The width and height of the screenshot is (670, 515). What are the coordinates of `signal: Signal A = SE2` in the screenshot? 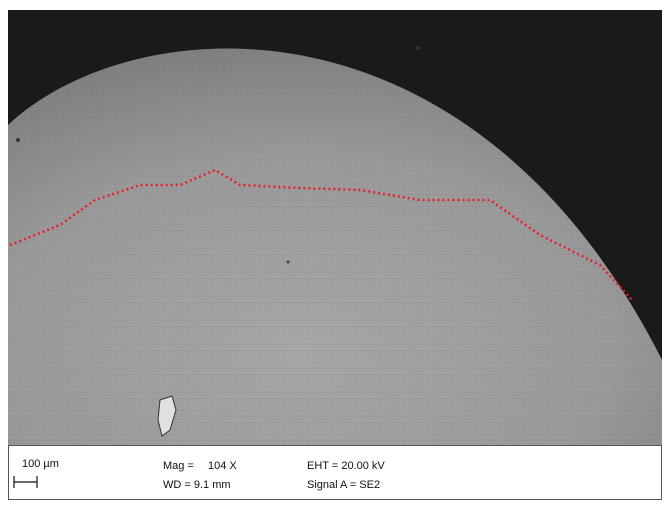 It's located at (343, 485).